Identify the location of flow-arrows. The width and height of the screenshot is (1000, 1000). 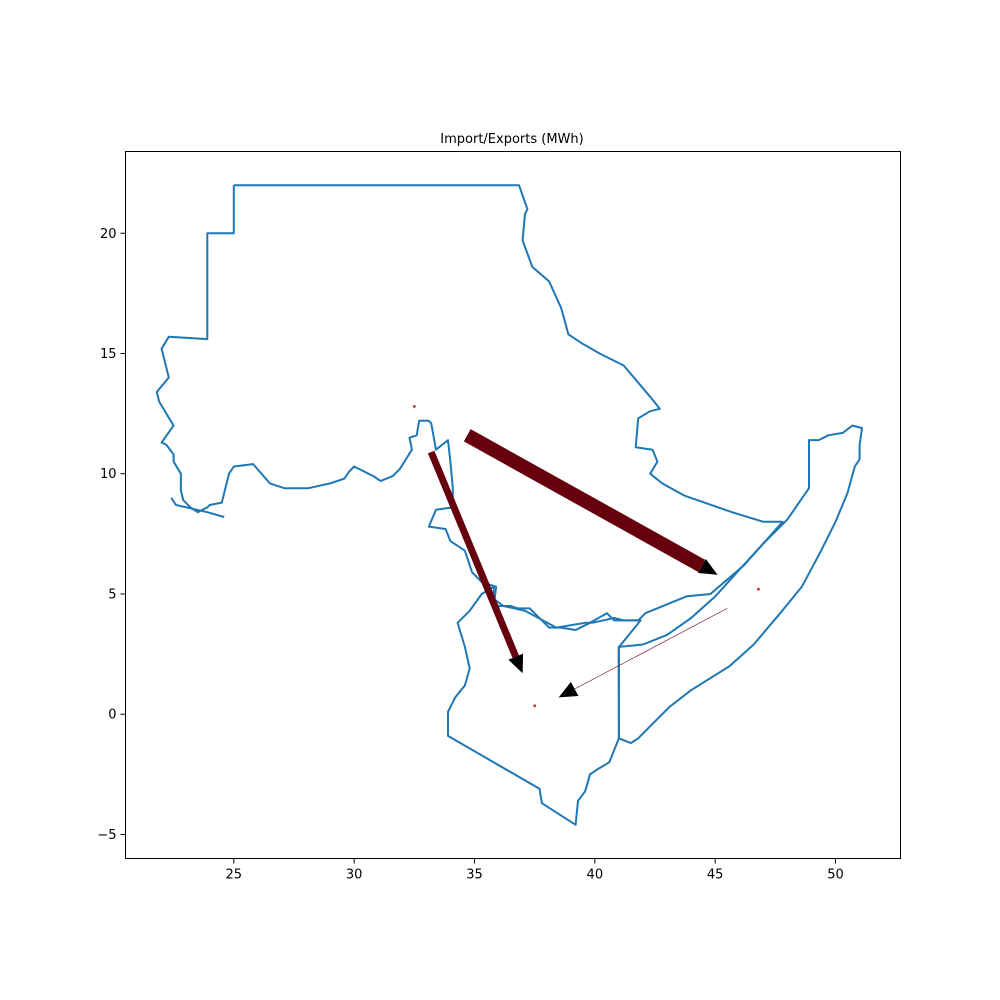
(577, 563).